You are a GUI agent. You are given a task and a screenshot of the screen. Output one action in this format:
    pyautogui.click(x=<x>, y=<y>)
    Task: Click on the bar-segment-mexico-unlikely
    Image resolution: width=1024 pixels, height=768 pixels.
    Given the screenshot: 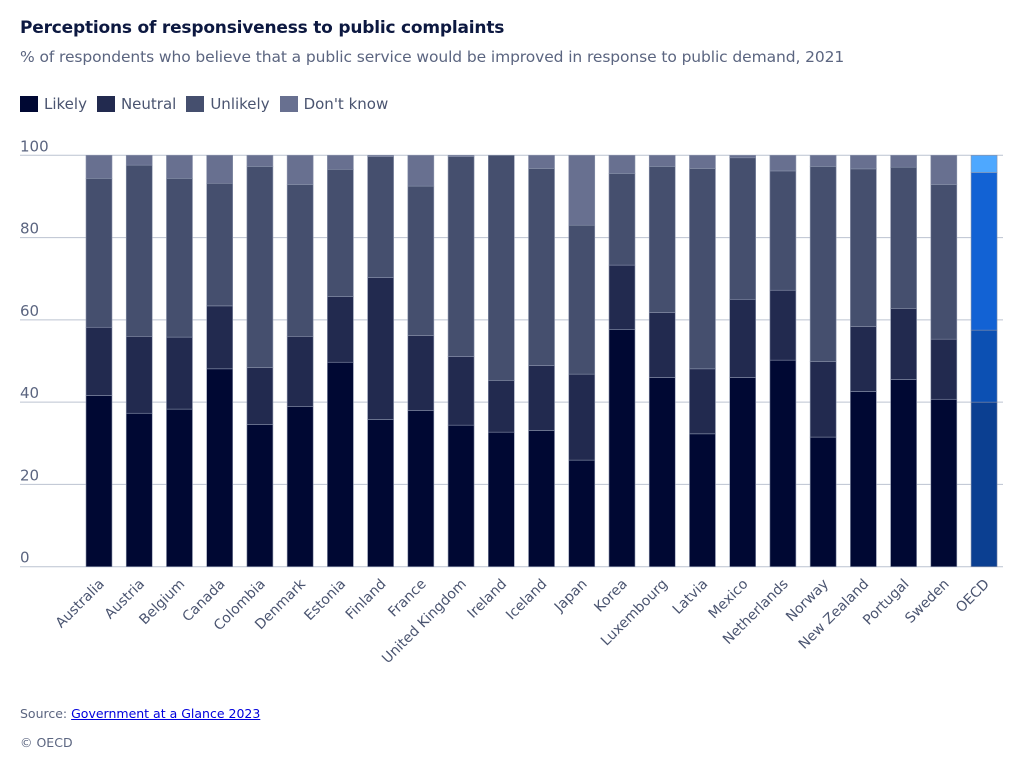 What is the action you would take?
    pyautogui.click(x=742, y=228)
    